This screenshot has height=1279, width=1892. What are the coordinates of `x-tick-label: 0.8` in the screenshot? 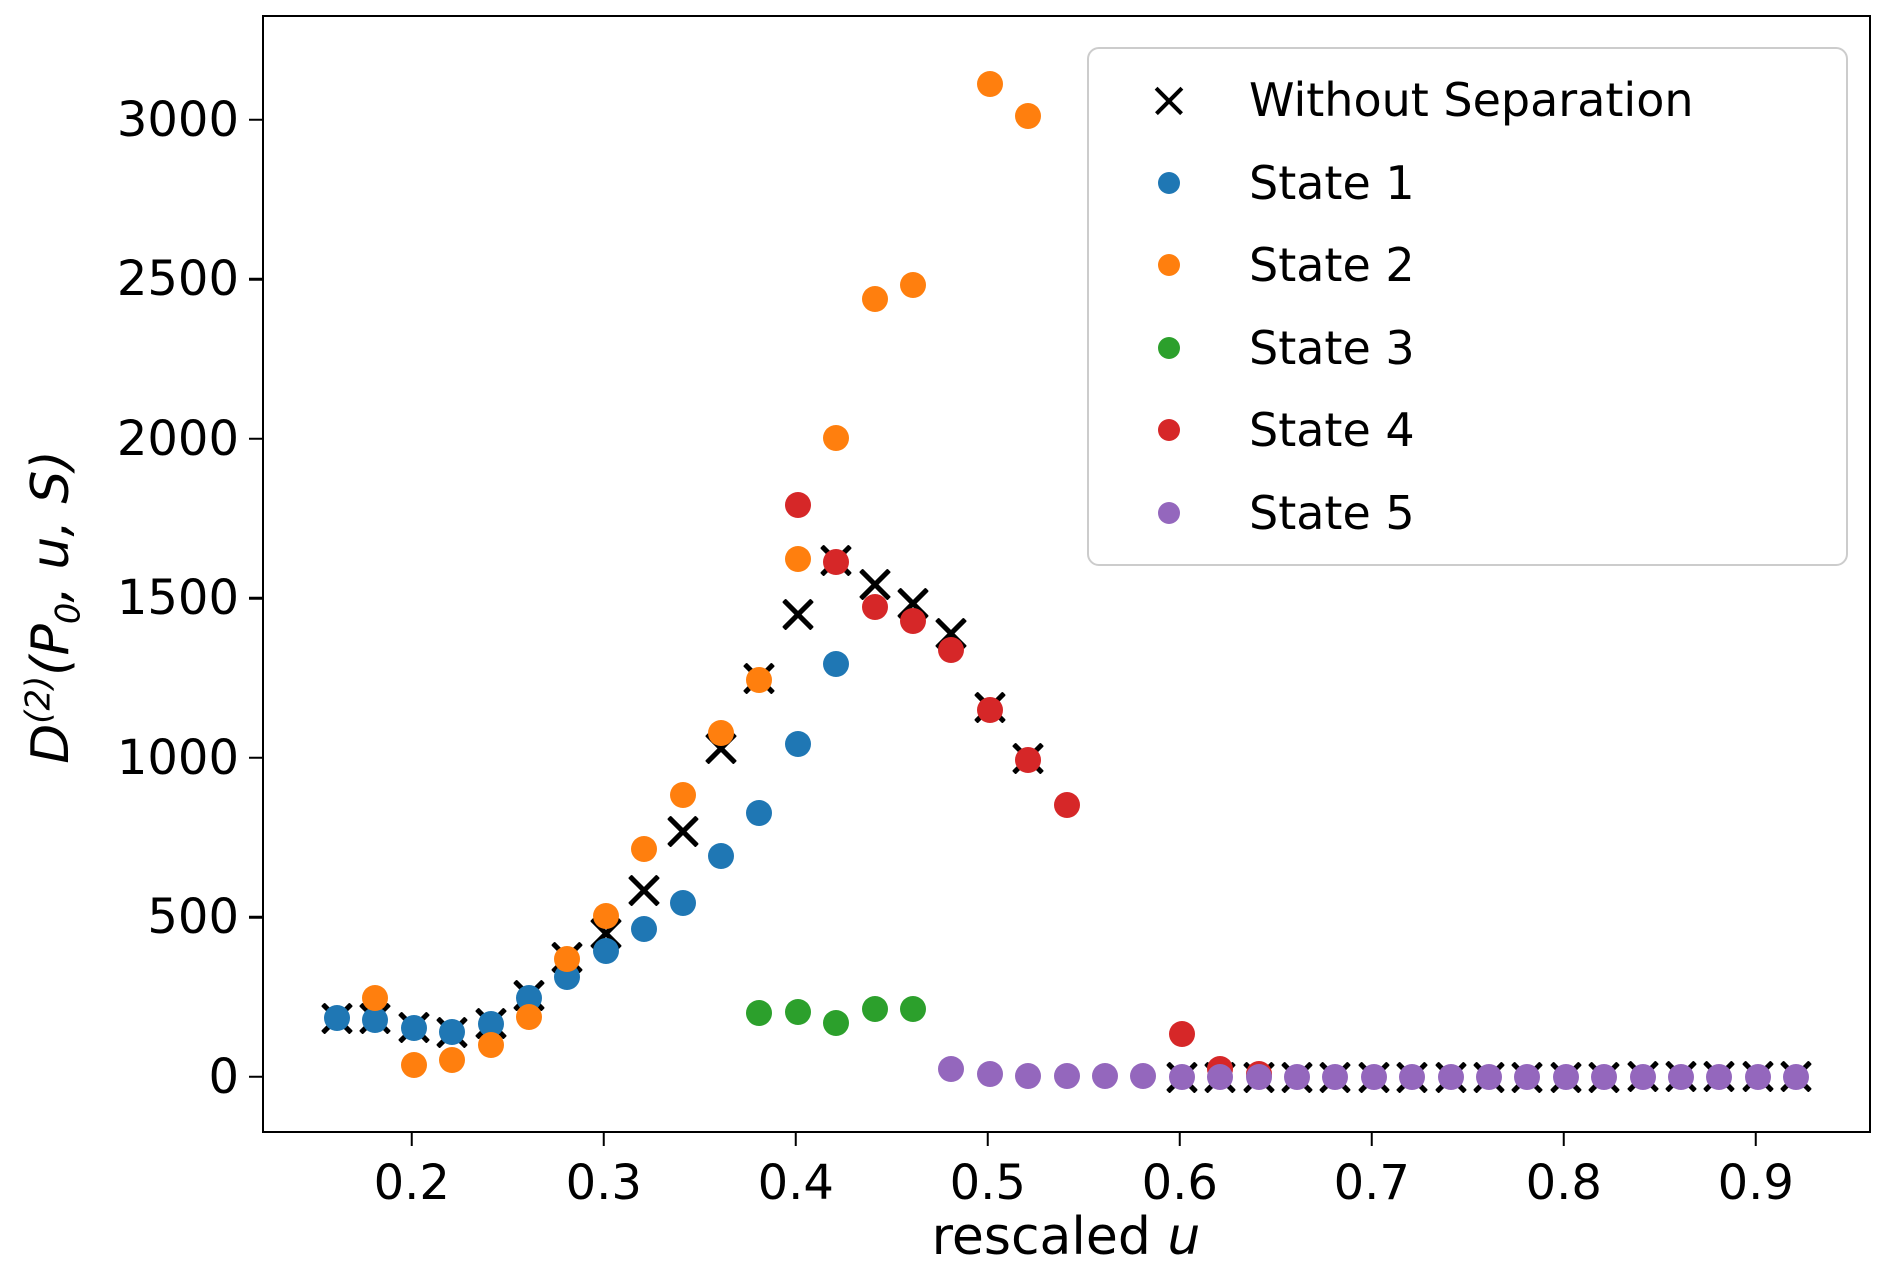 It's located at (1563, 1183).